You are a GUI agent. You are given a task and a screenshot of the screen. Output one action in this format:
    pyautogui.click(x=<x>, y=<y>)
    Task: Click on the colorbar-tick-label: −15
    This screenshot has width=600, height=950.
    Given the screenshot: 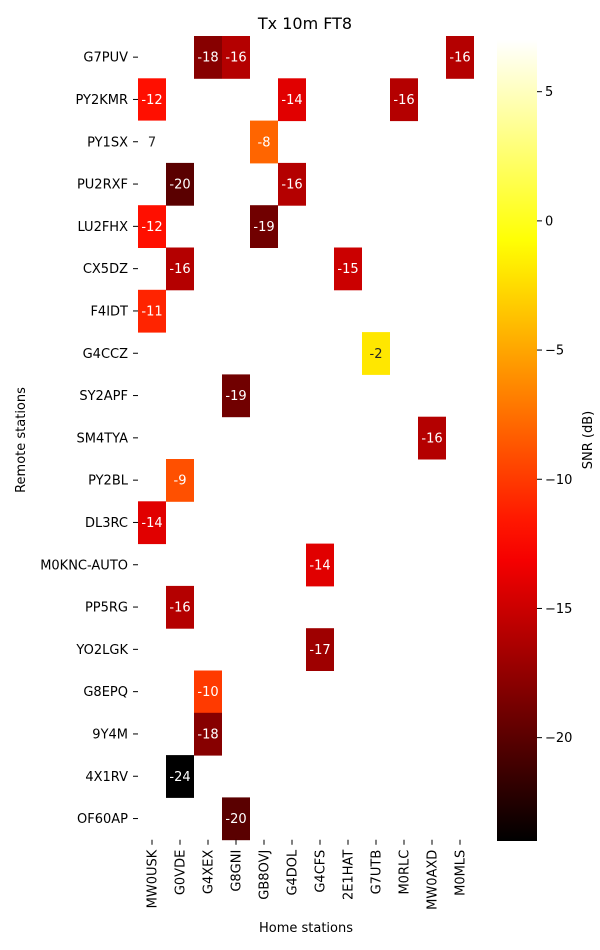 What is the action you would take?
    pyautogui.click(x=558, y=609)
    